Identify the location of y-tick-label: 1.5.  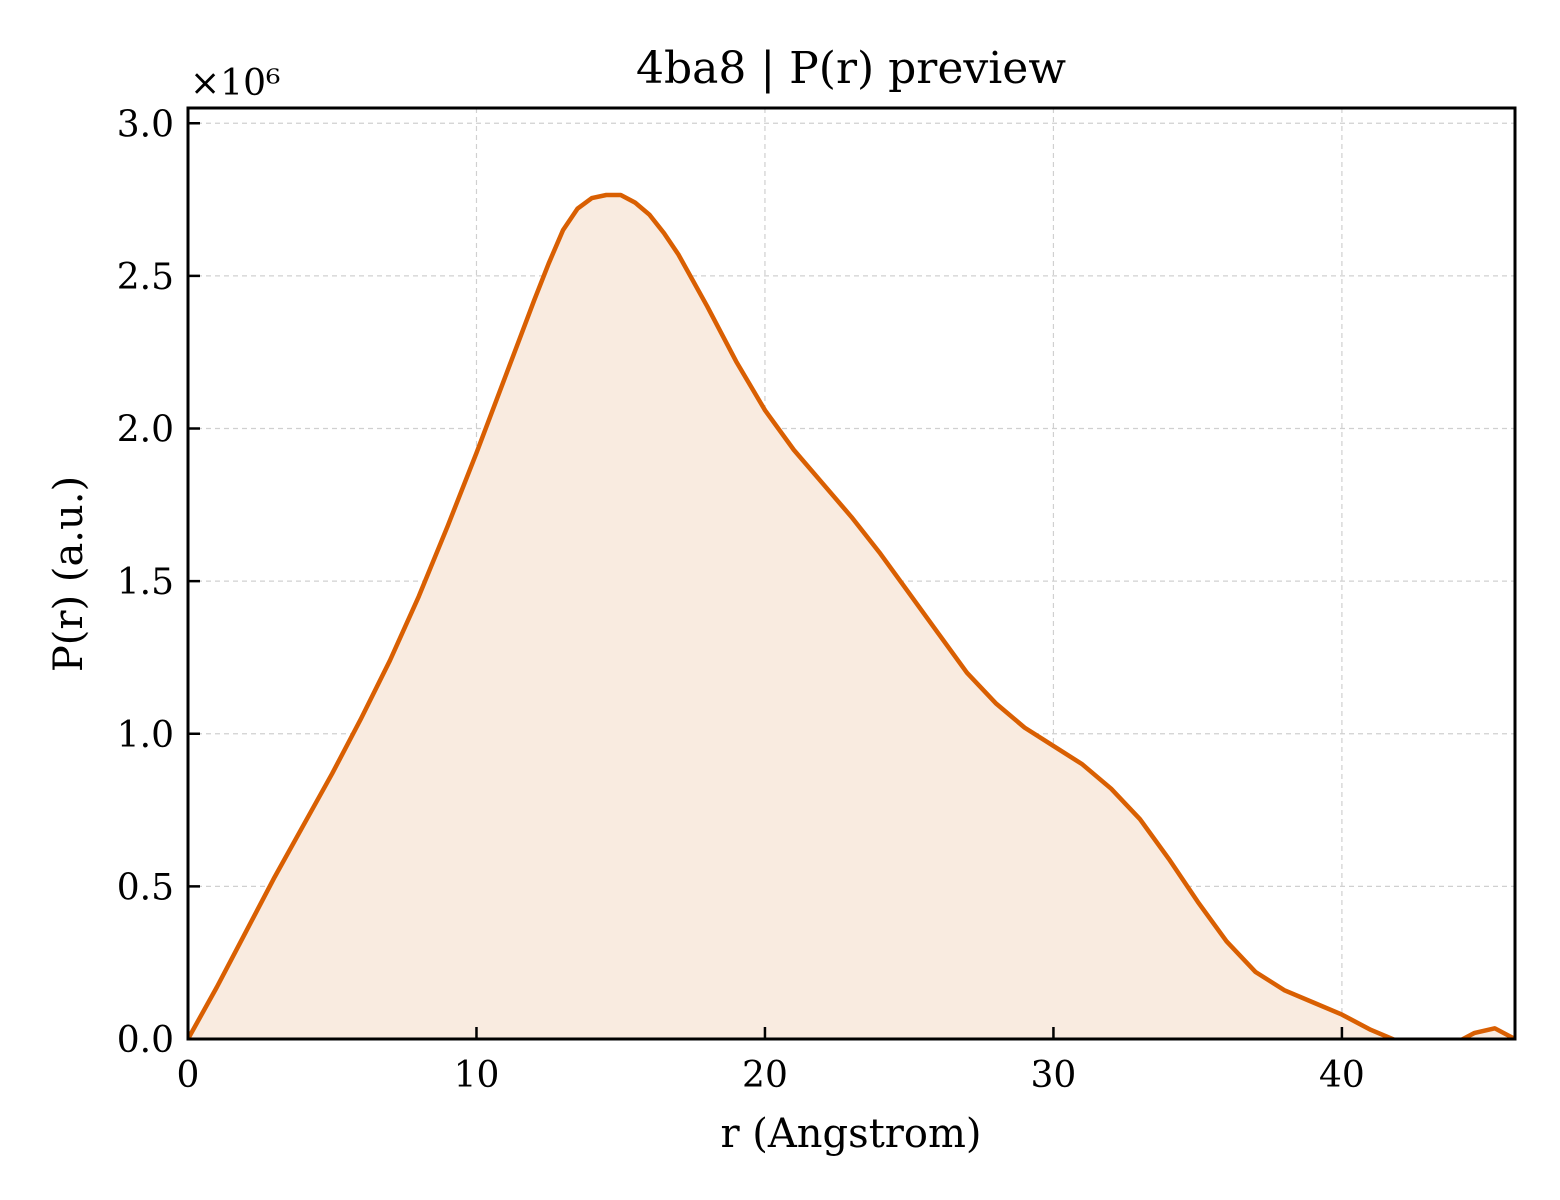
(145, 582).